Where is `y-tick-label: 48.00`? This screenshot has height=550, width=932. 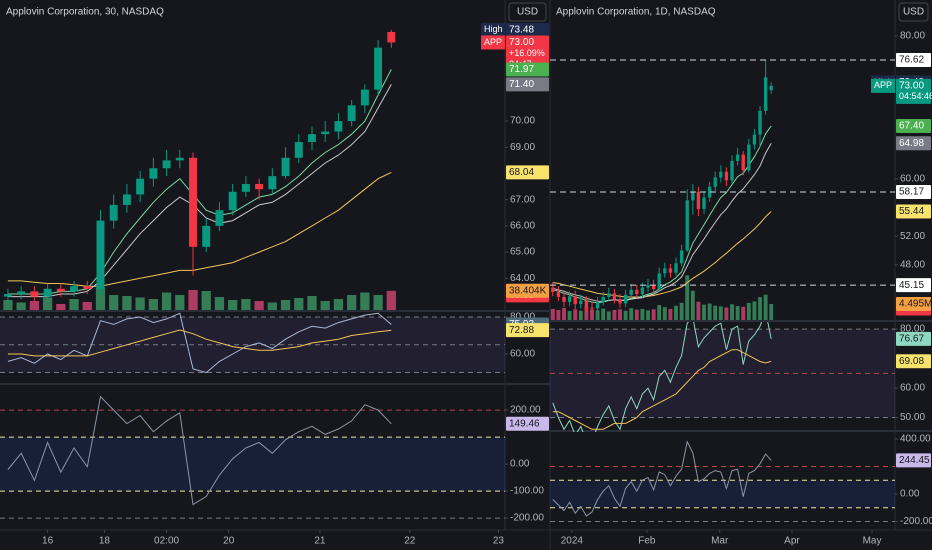
y-tick-label: 48.00 is located at coordinates (912, 264).